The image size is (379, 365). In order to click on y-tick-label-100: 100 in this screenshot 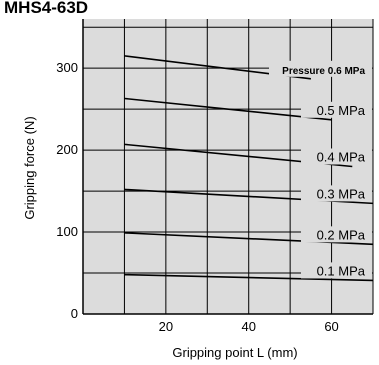, I will do `click(67, 231)`.